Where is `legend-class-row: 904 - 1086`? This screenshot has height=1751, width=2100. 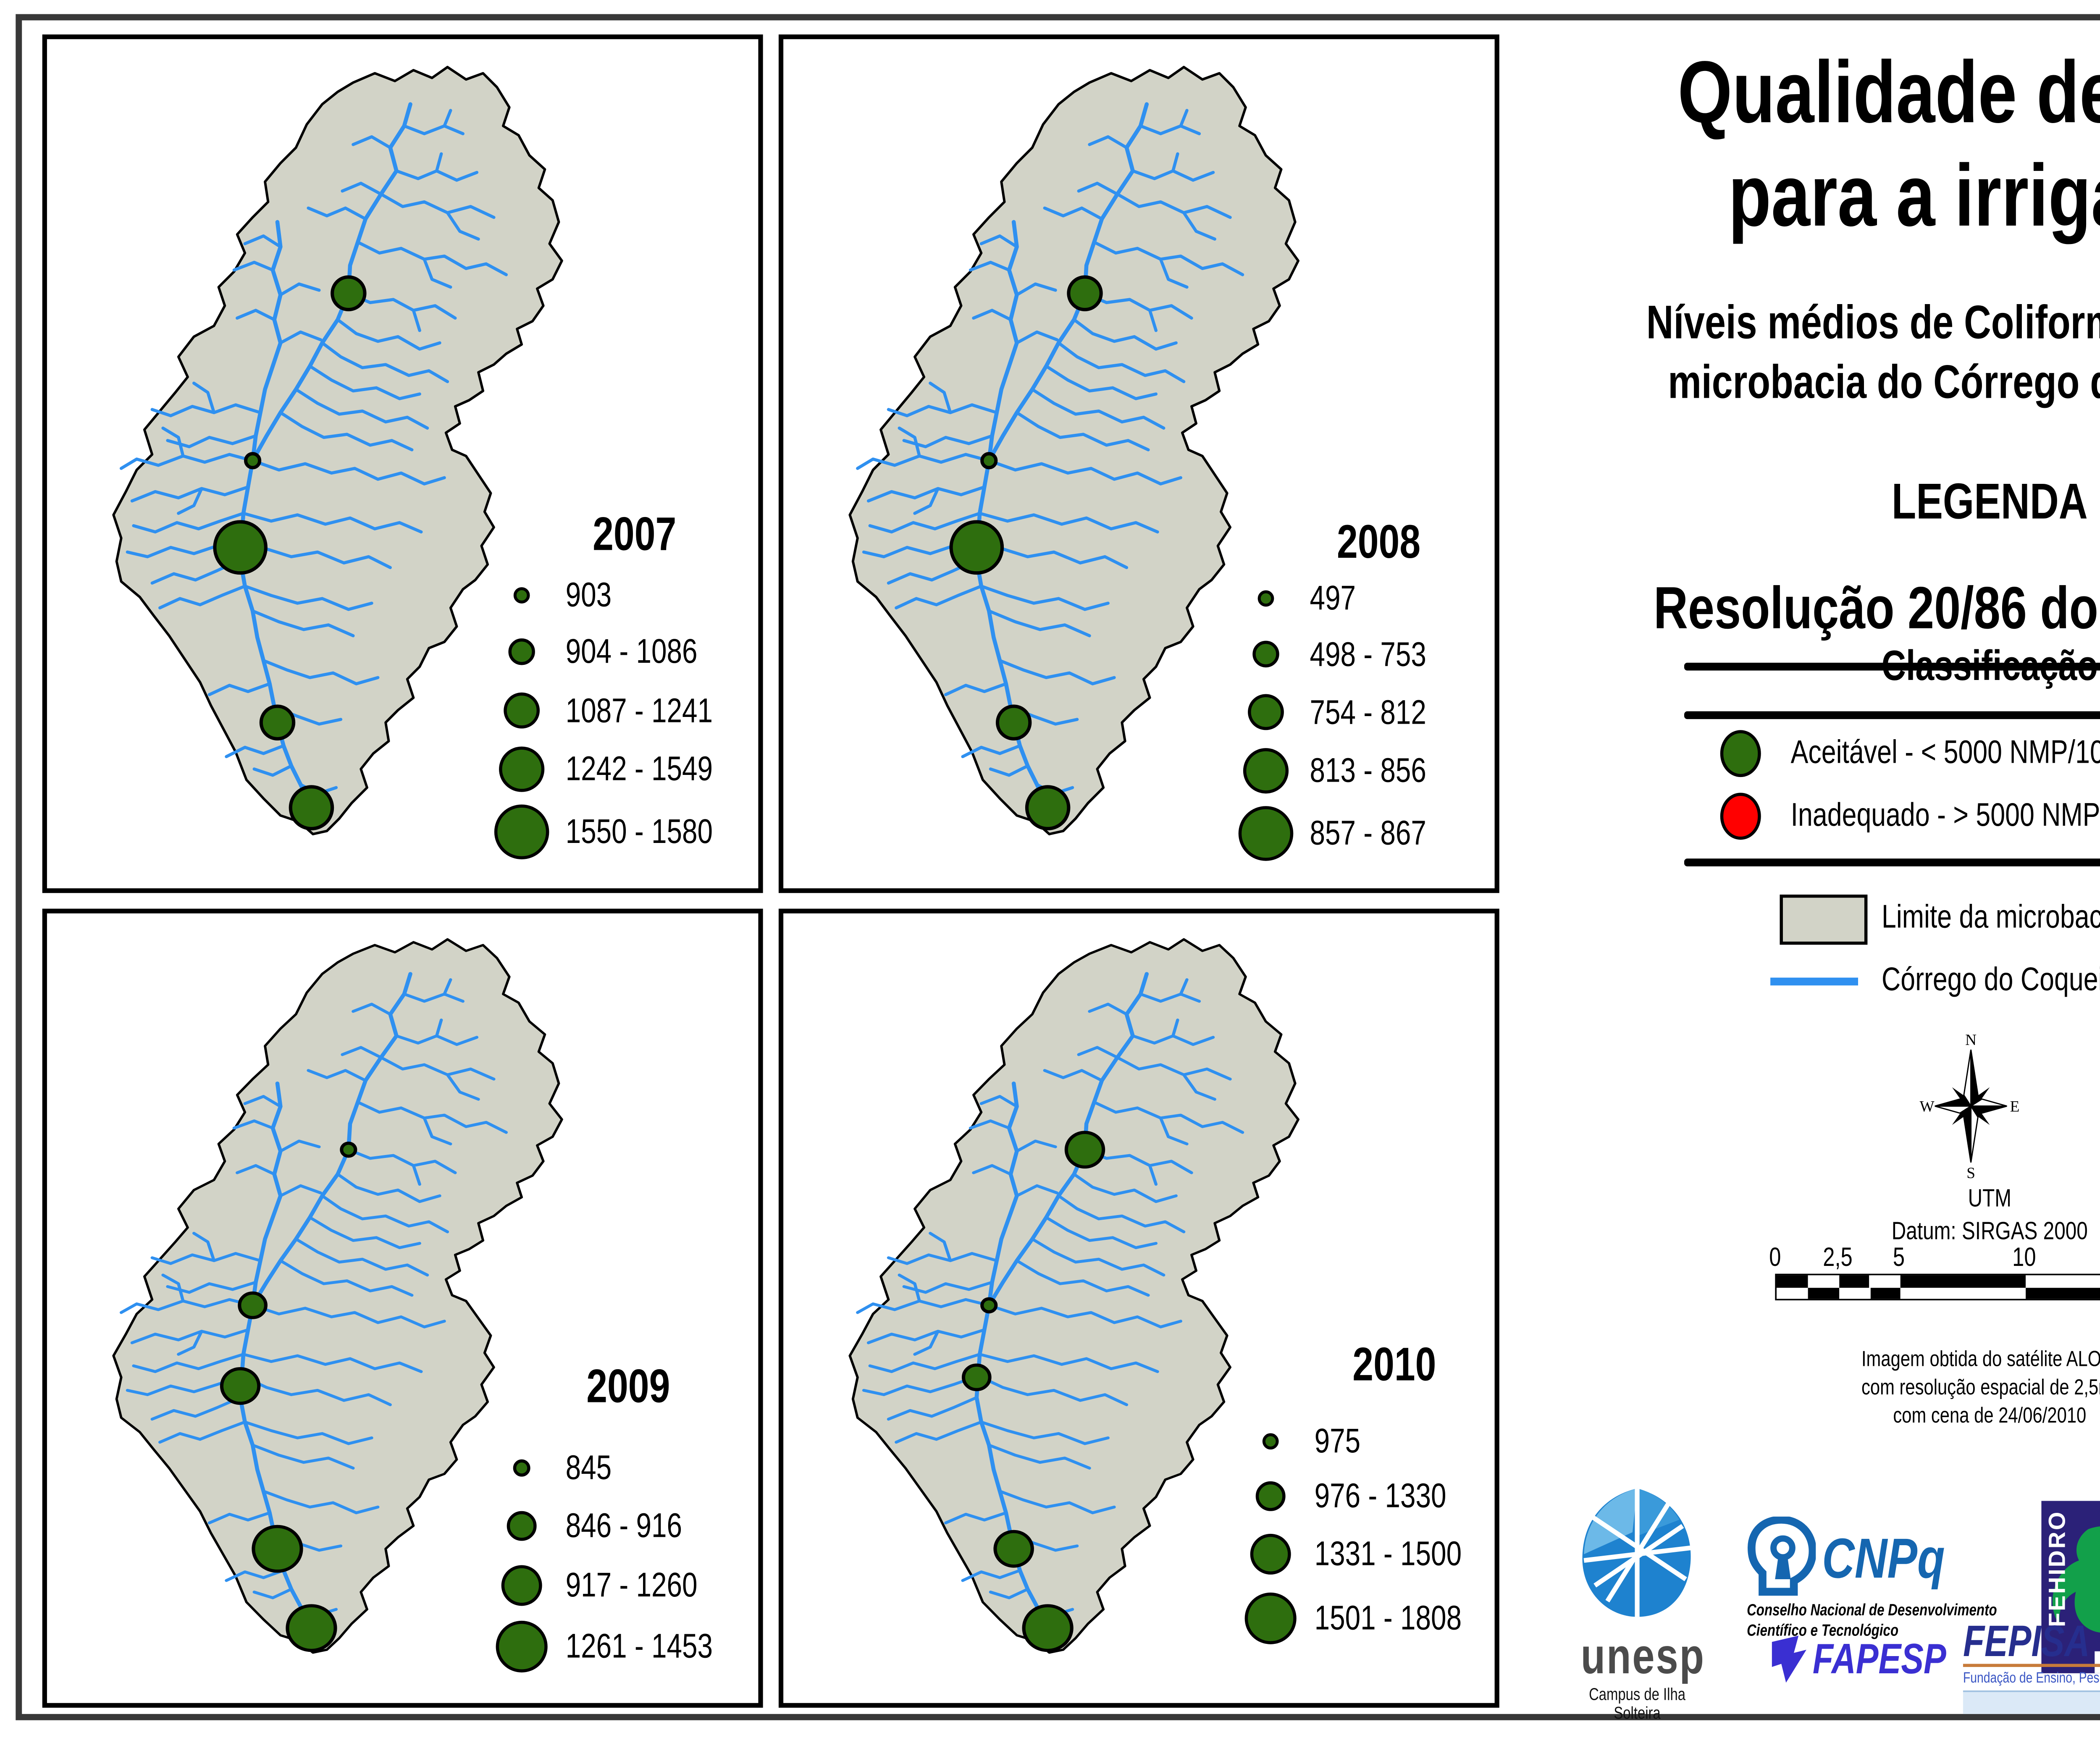 legend-class-row: 904 - 1086 is located at coordinates (622, 652).